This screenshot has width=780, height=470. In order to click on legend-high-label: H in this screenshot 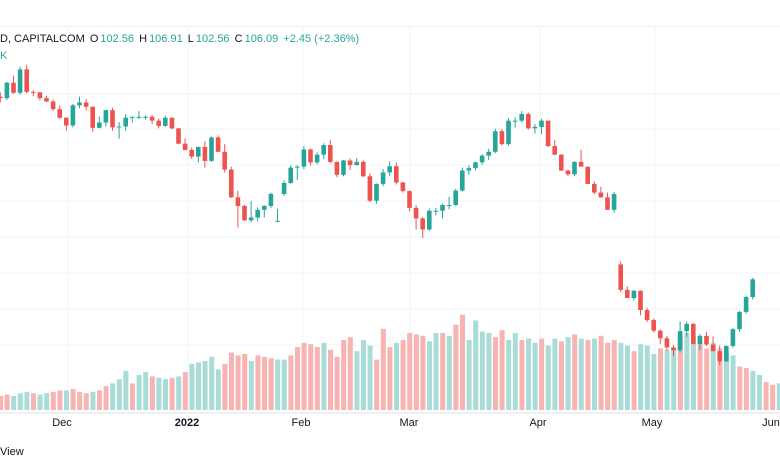, I will do `click(143, 39)`.